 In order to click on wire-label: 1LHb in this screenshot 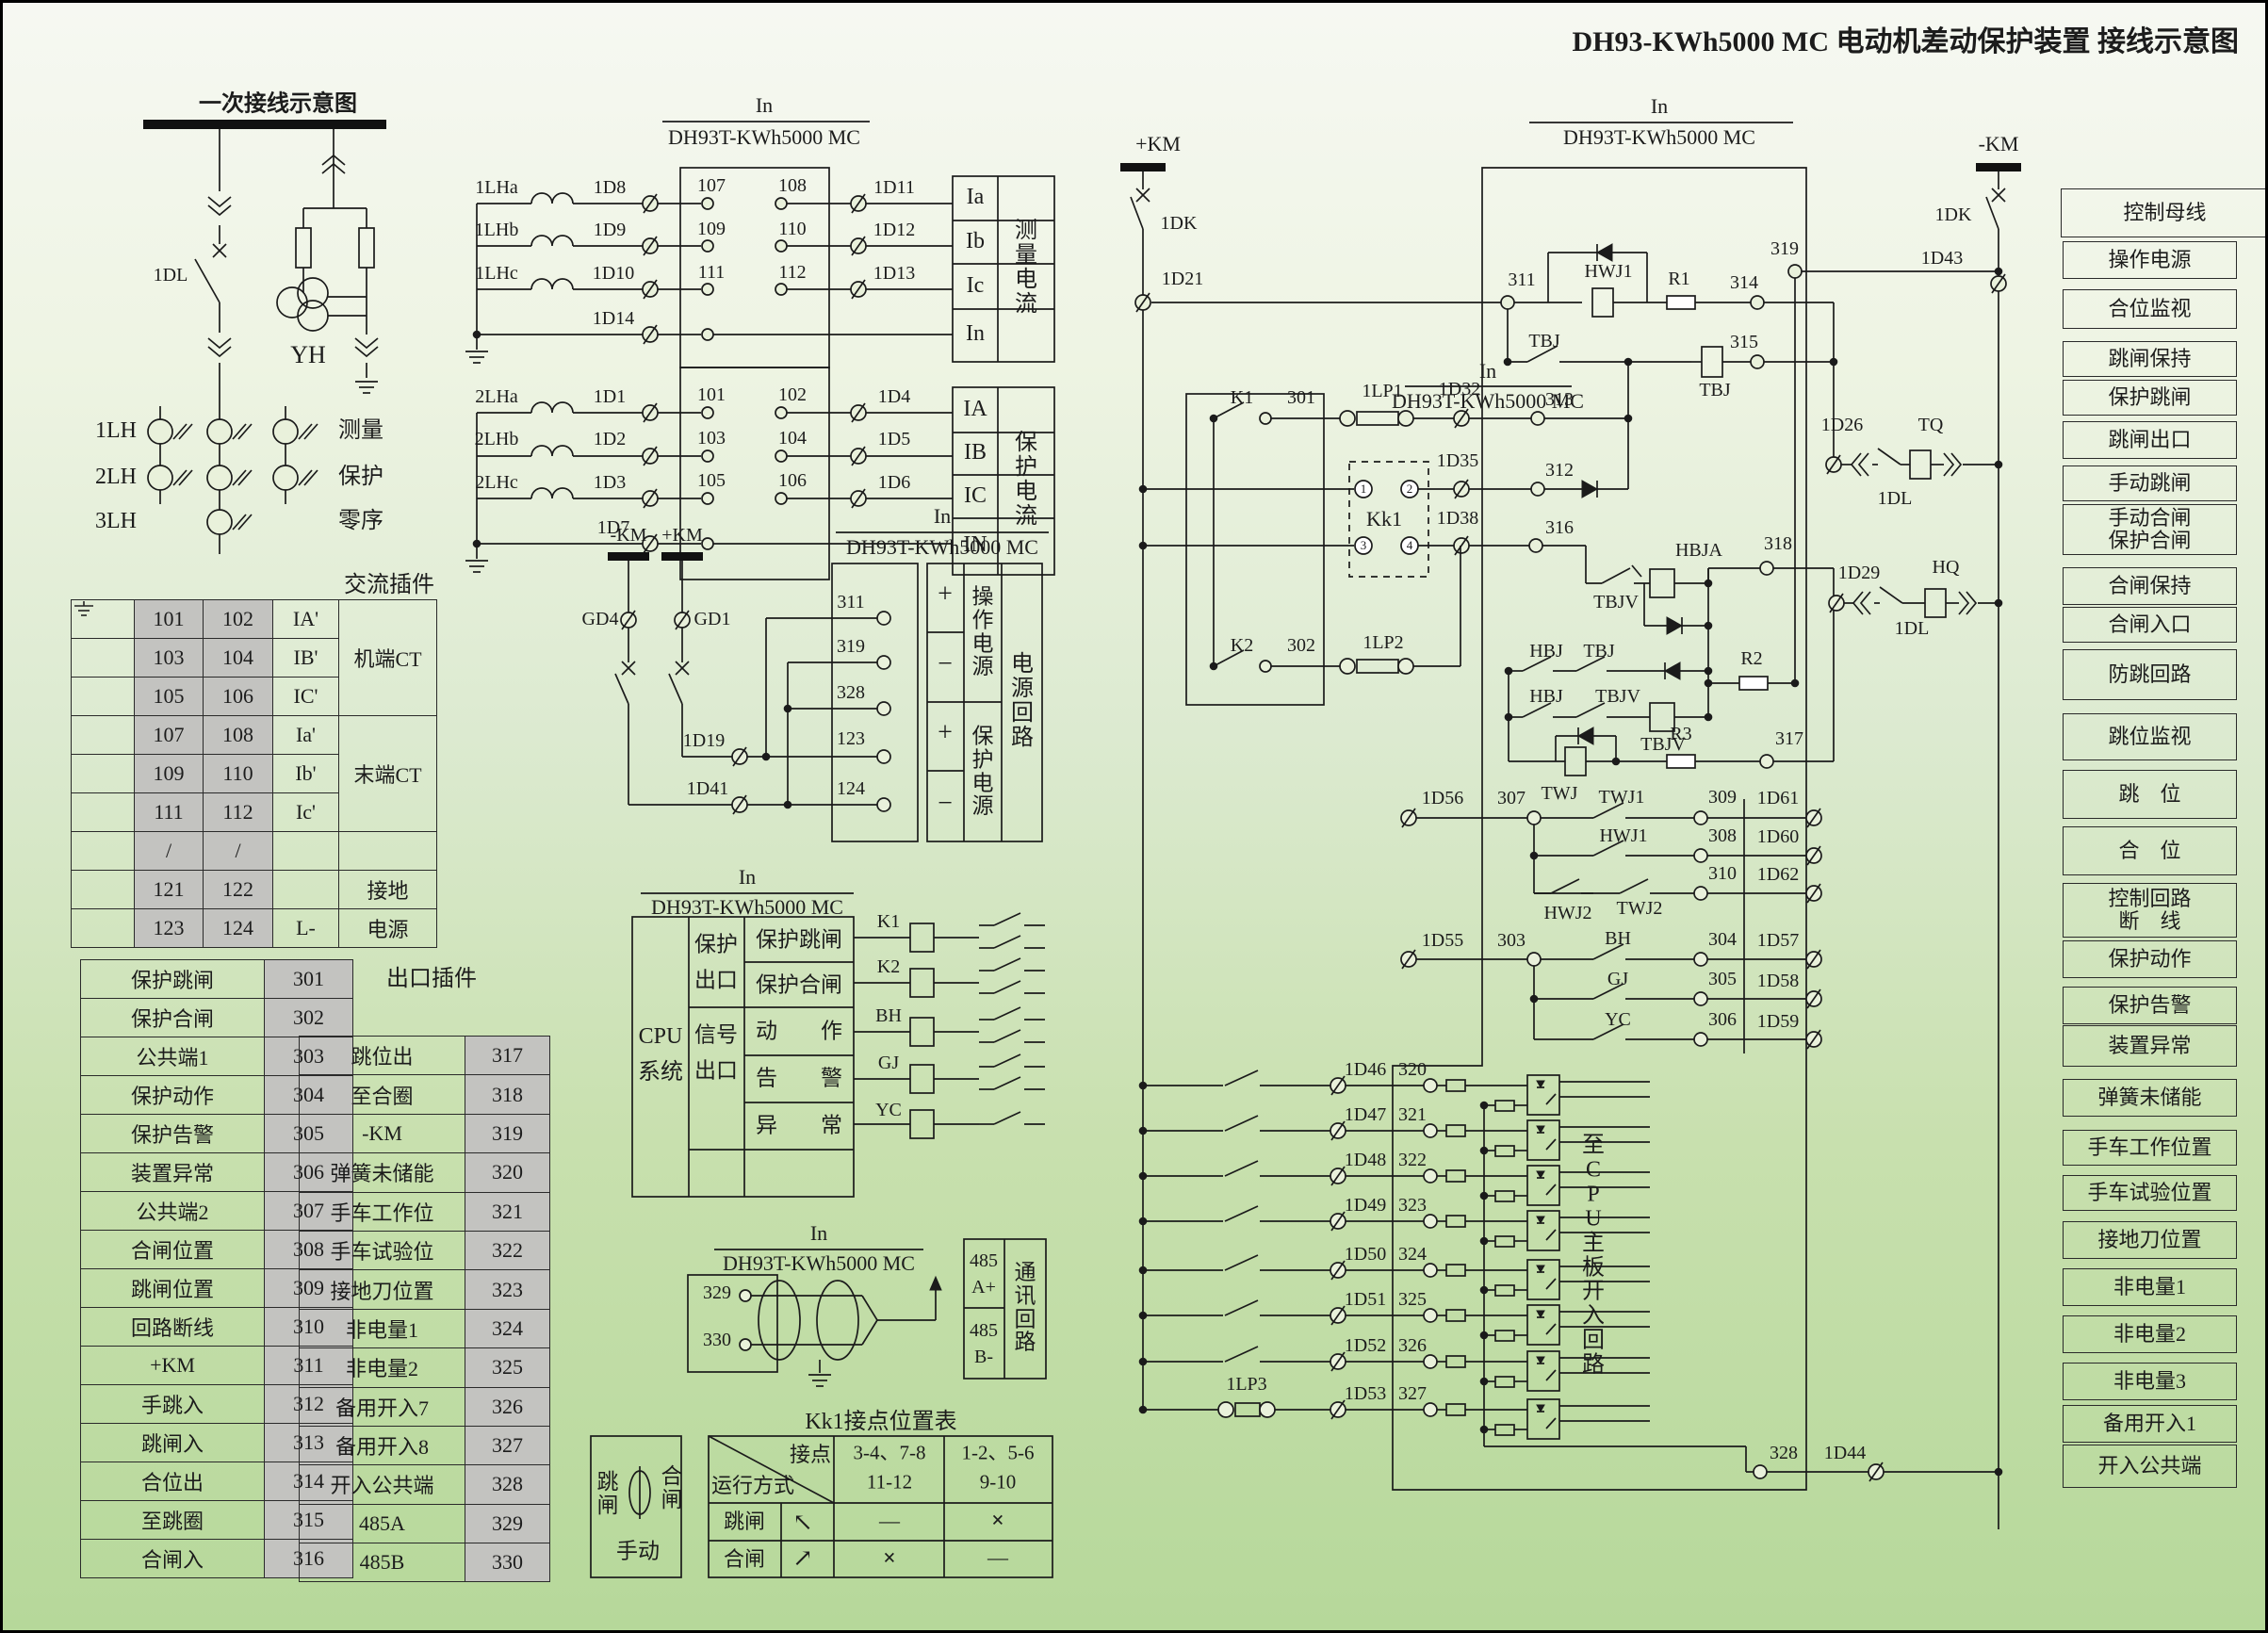, I will do `click(497, 230)`.